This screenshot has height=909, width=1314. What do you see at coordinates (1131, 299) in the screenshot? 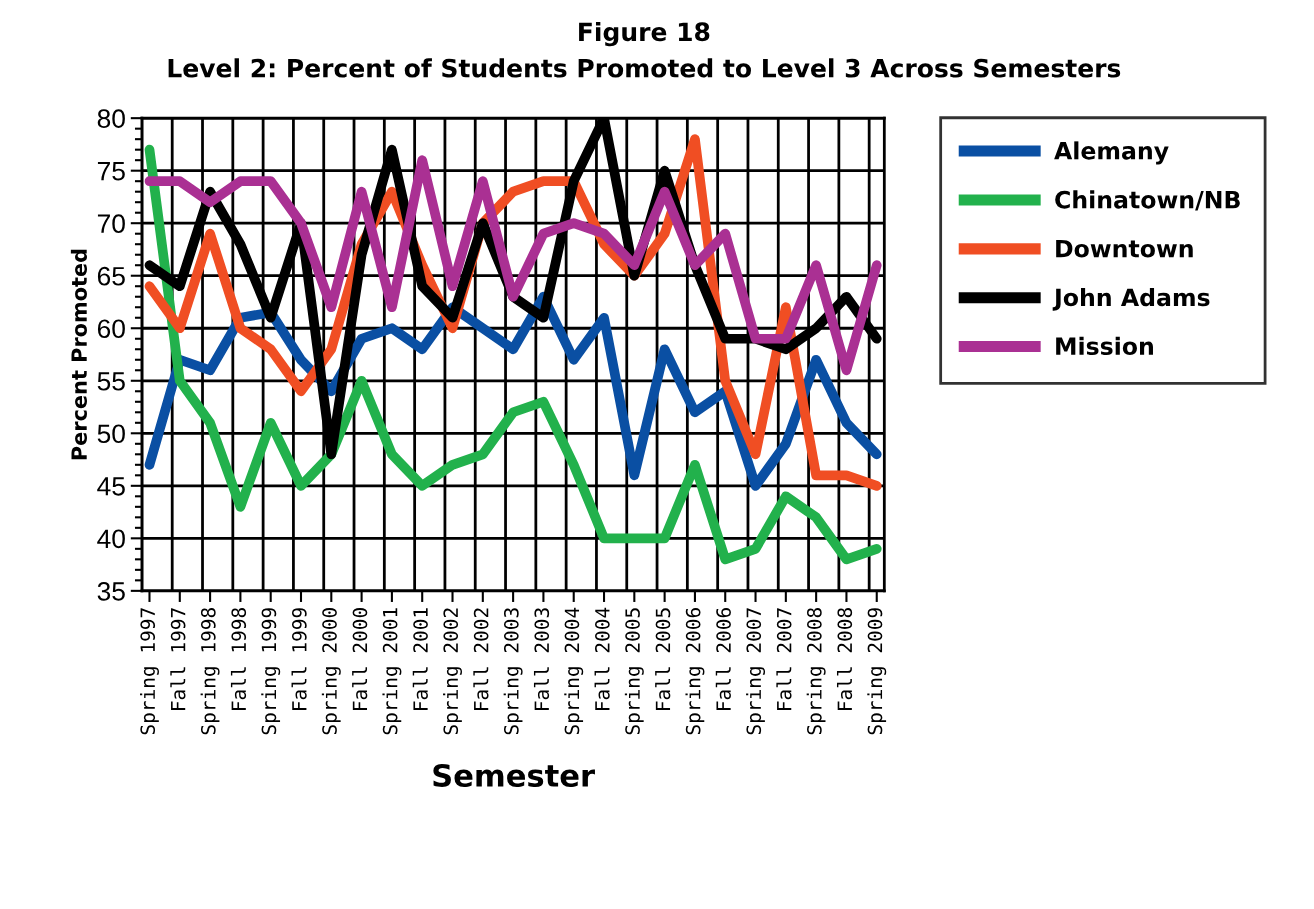
I see `legend-label: John Adams` at bounding box center [1131, 299].